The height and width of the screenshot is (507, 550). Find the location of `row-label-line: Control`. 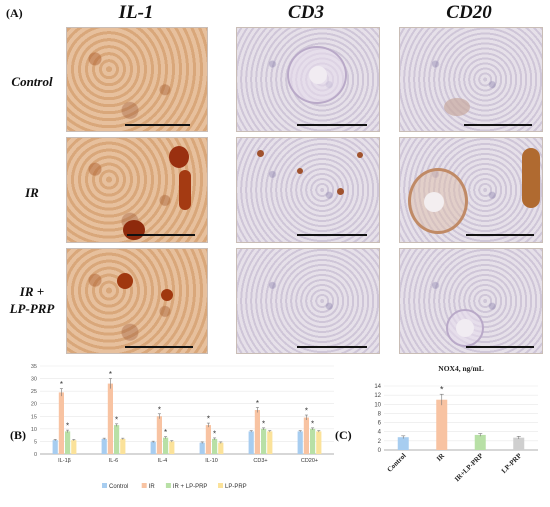

row-label-line: Control is located at coordinates (32, 81).